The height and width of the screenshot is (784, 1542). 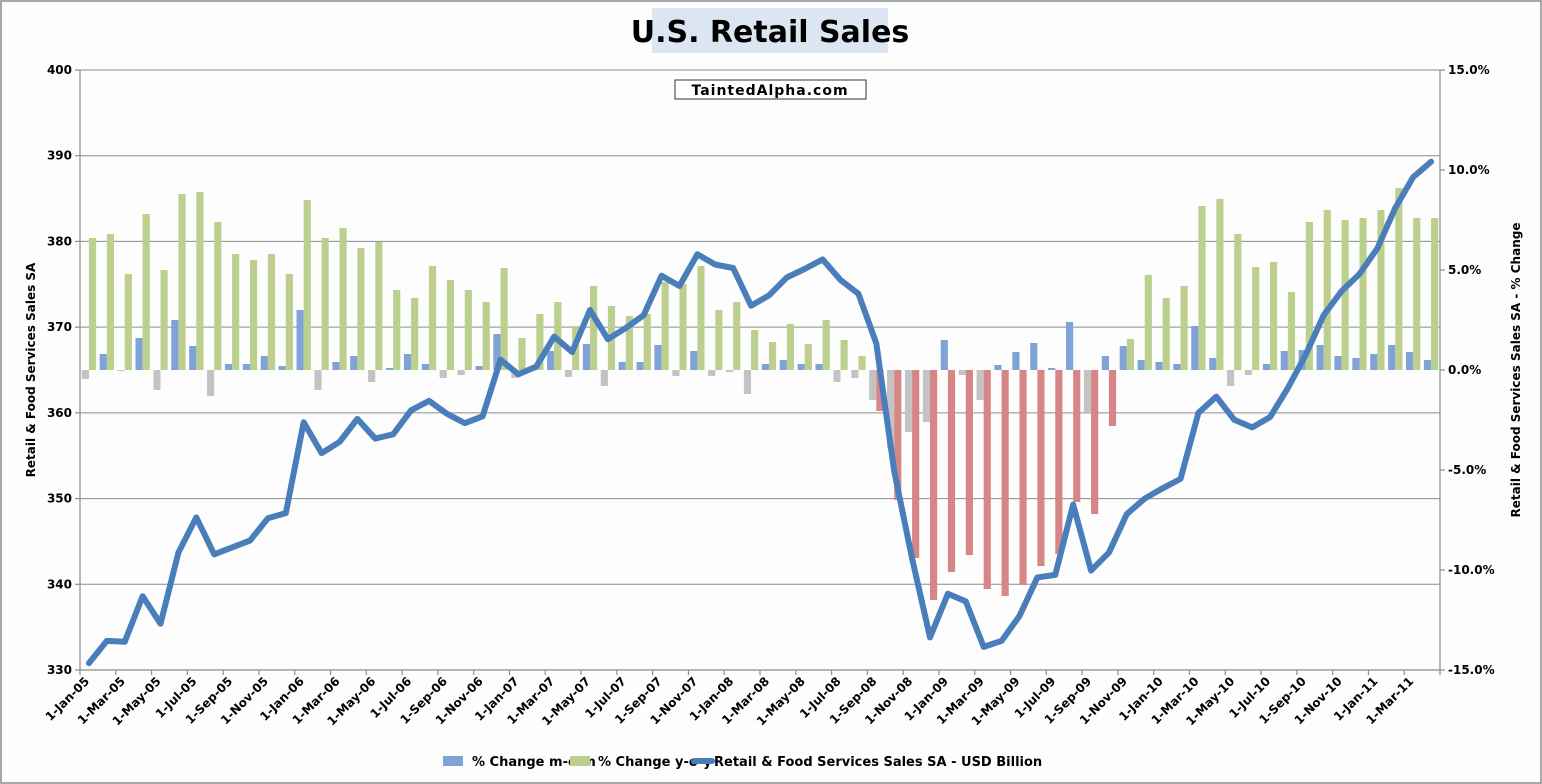 What do you see at coordinates (31, 369) in the screenshot?
I see `left-axis-title: Retail & Food Services Sales SA` at bounding box center [31, 369].